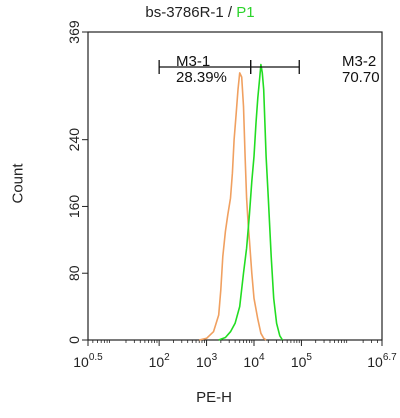 This screenshot has height=418, width=400. I want to click on x-tick-label: 10², so click(160, 361).